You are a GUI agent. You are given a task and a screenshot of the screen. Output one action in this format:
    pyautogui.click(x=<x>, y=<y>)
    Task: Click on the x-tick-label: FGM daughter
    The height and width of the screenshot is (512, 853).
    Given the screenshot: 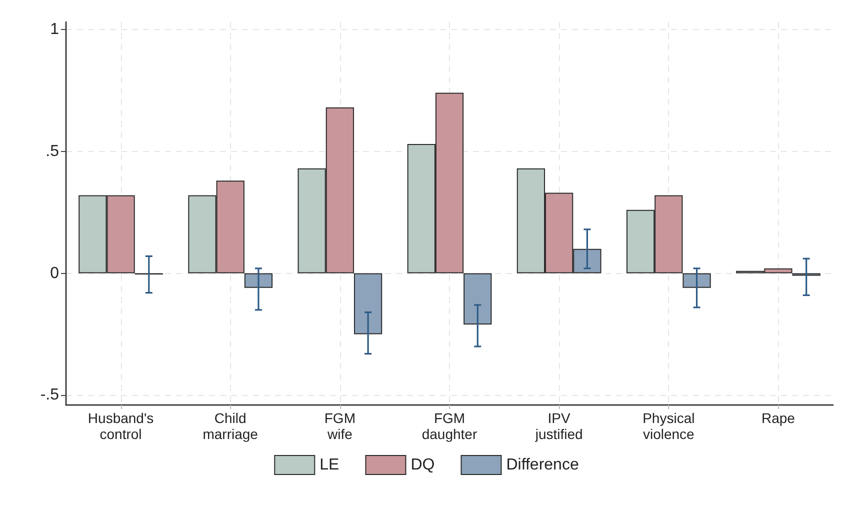 What is the action you would take?
    pyautogui.click(x=450, y=426)
    